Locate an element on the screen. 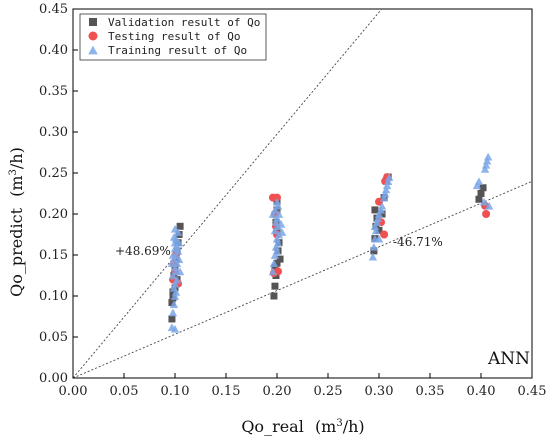 This screenshot has height=441, width=550. y-tick-label: 0.00 is located at coordinates (53, 378).